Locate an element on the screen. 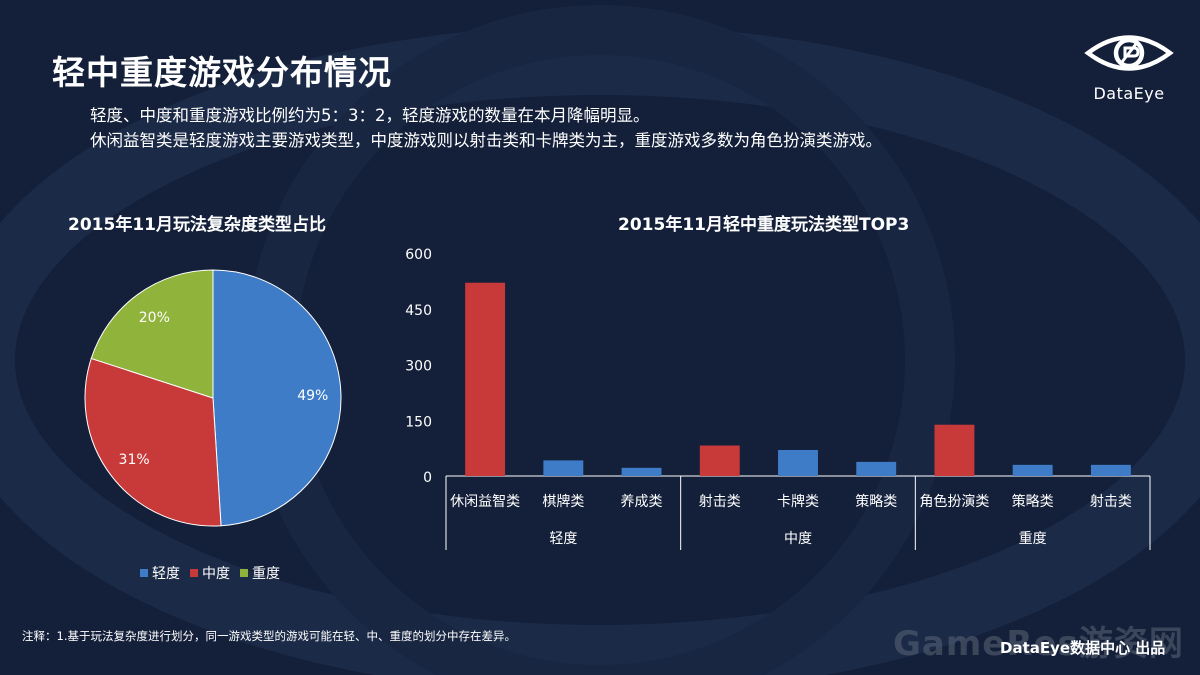  pie-slice-medium is located at coordinates (153, 442).